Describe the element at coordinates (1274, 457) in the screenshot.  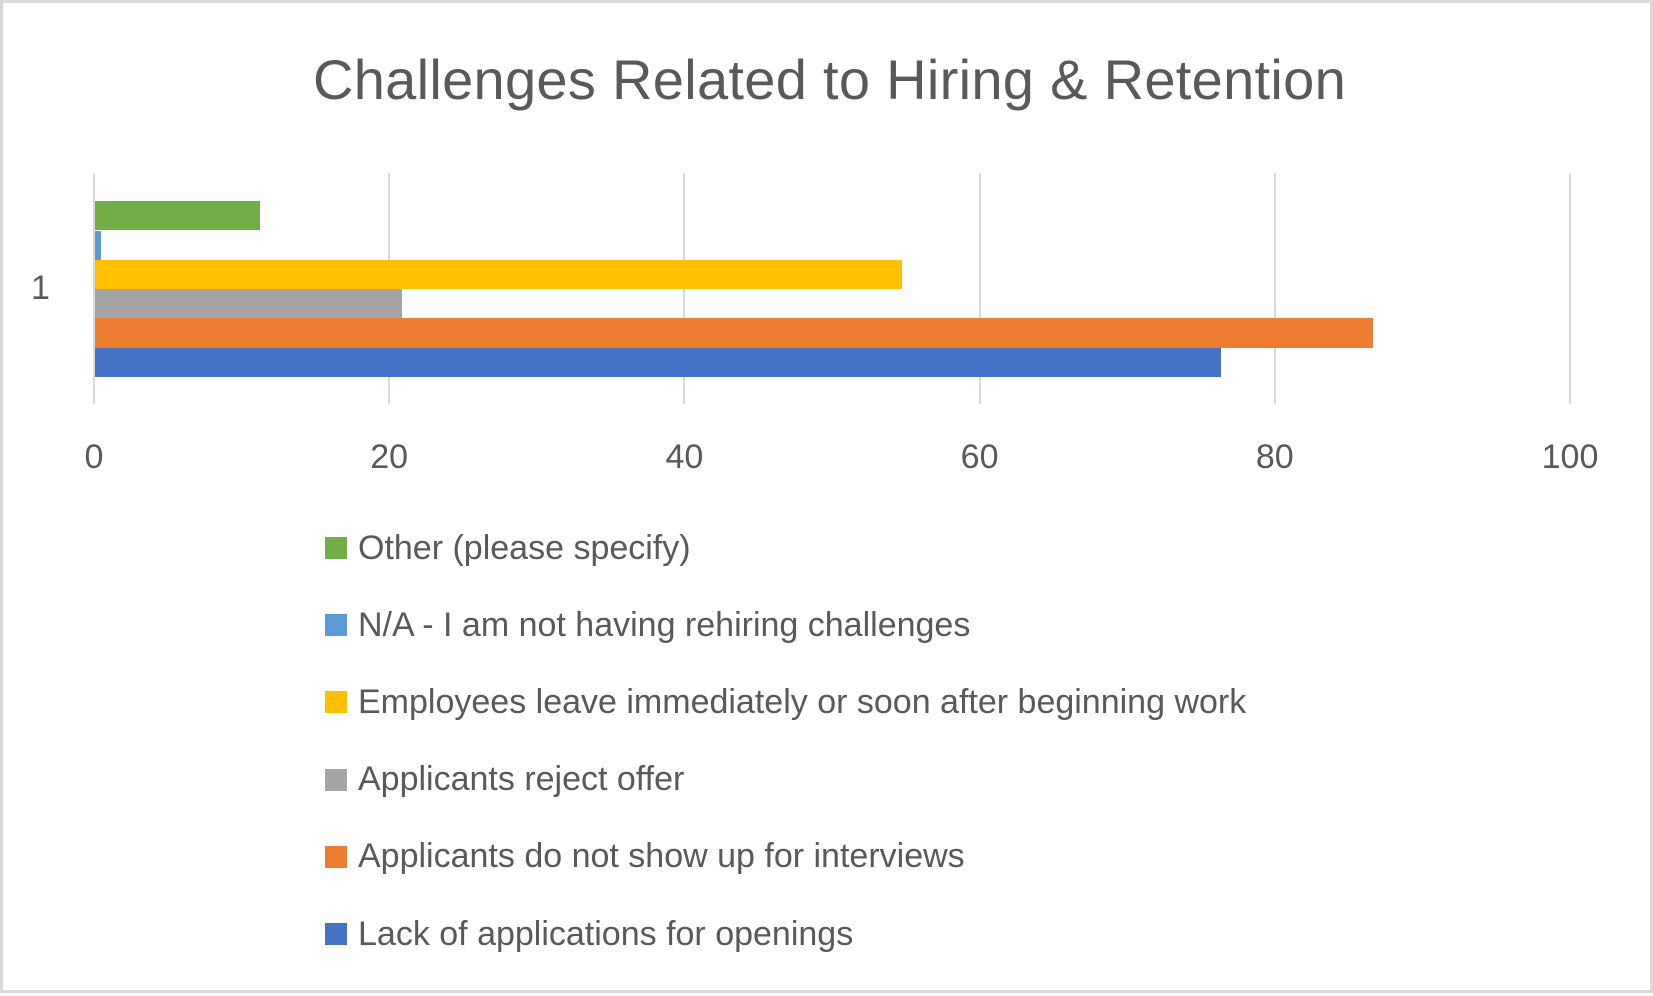
I see `x-tick-label: 80` at that location.